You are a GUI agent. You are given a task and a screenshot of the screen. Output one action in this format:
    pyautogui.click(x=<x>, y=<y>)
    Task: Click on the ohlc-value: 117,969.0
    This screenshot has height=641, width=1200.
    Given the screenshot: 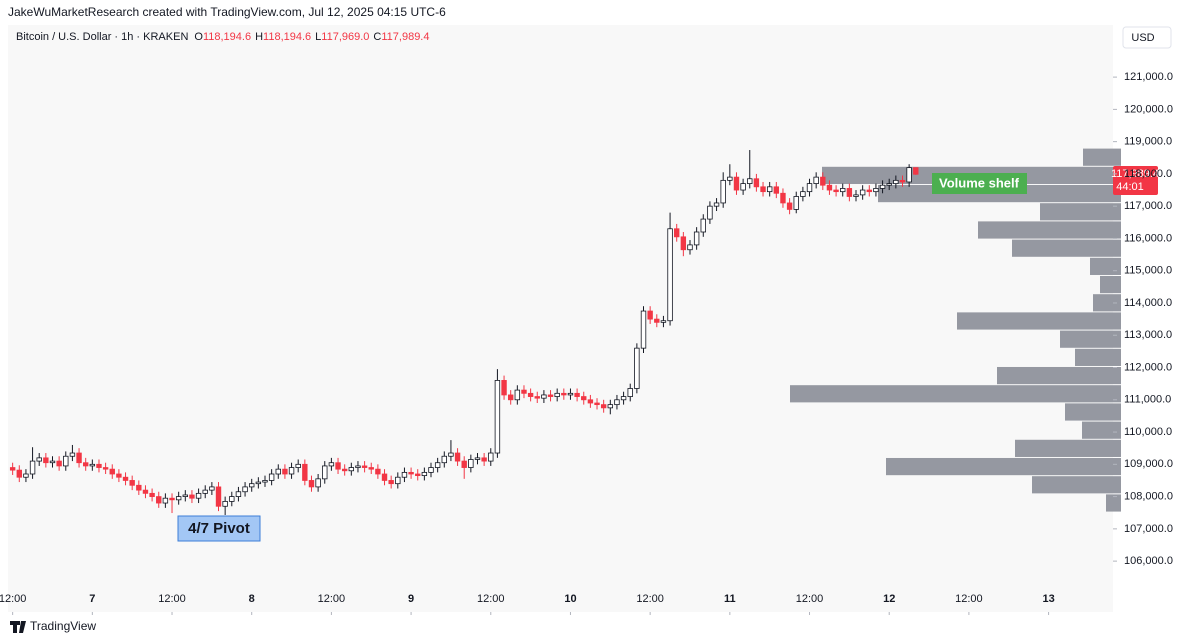 What is the action you would take?
    pyautogui.click(x=345, y=37)
    